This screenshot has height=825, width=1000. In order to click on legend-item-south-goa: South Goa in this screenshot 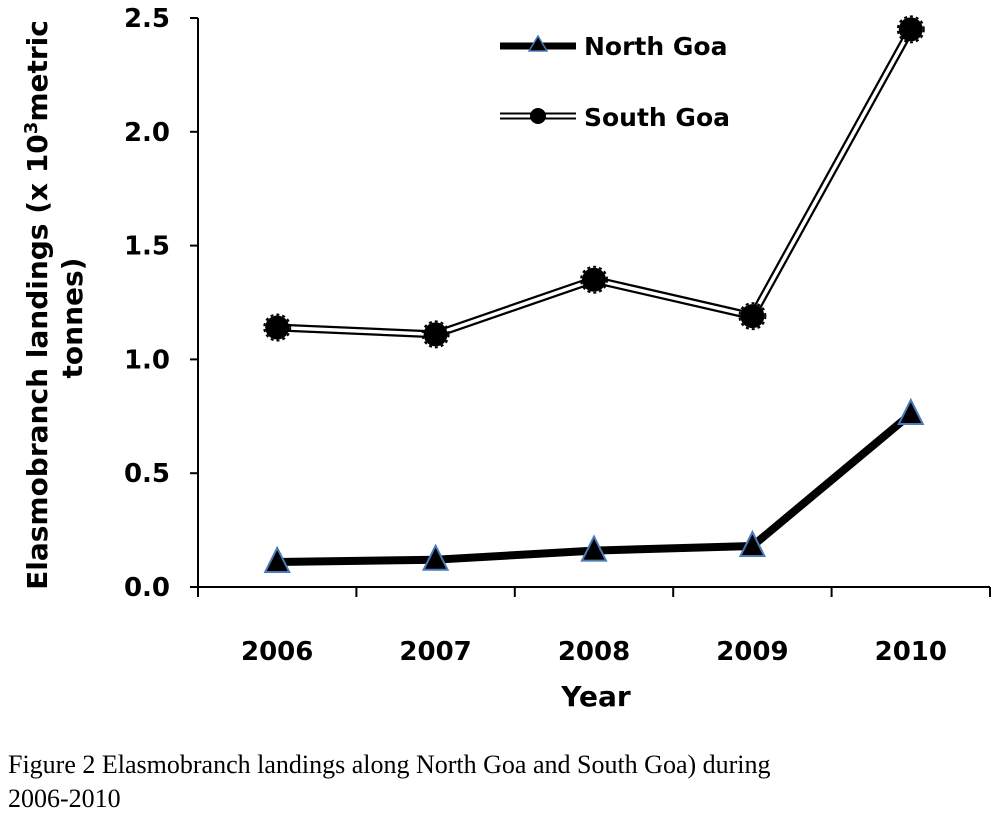, I will do `click(615, 117)`.